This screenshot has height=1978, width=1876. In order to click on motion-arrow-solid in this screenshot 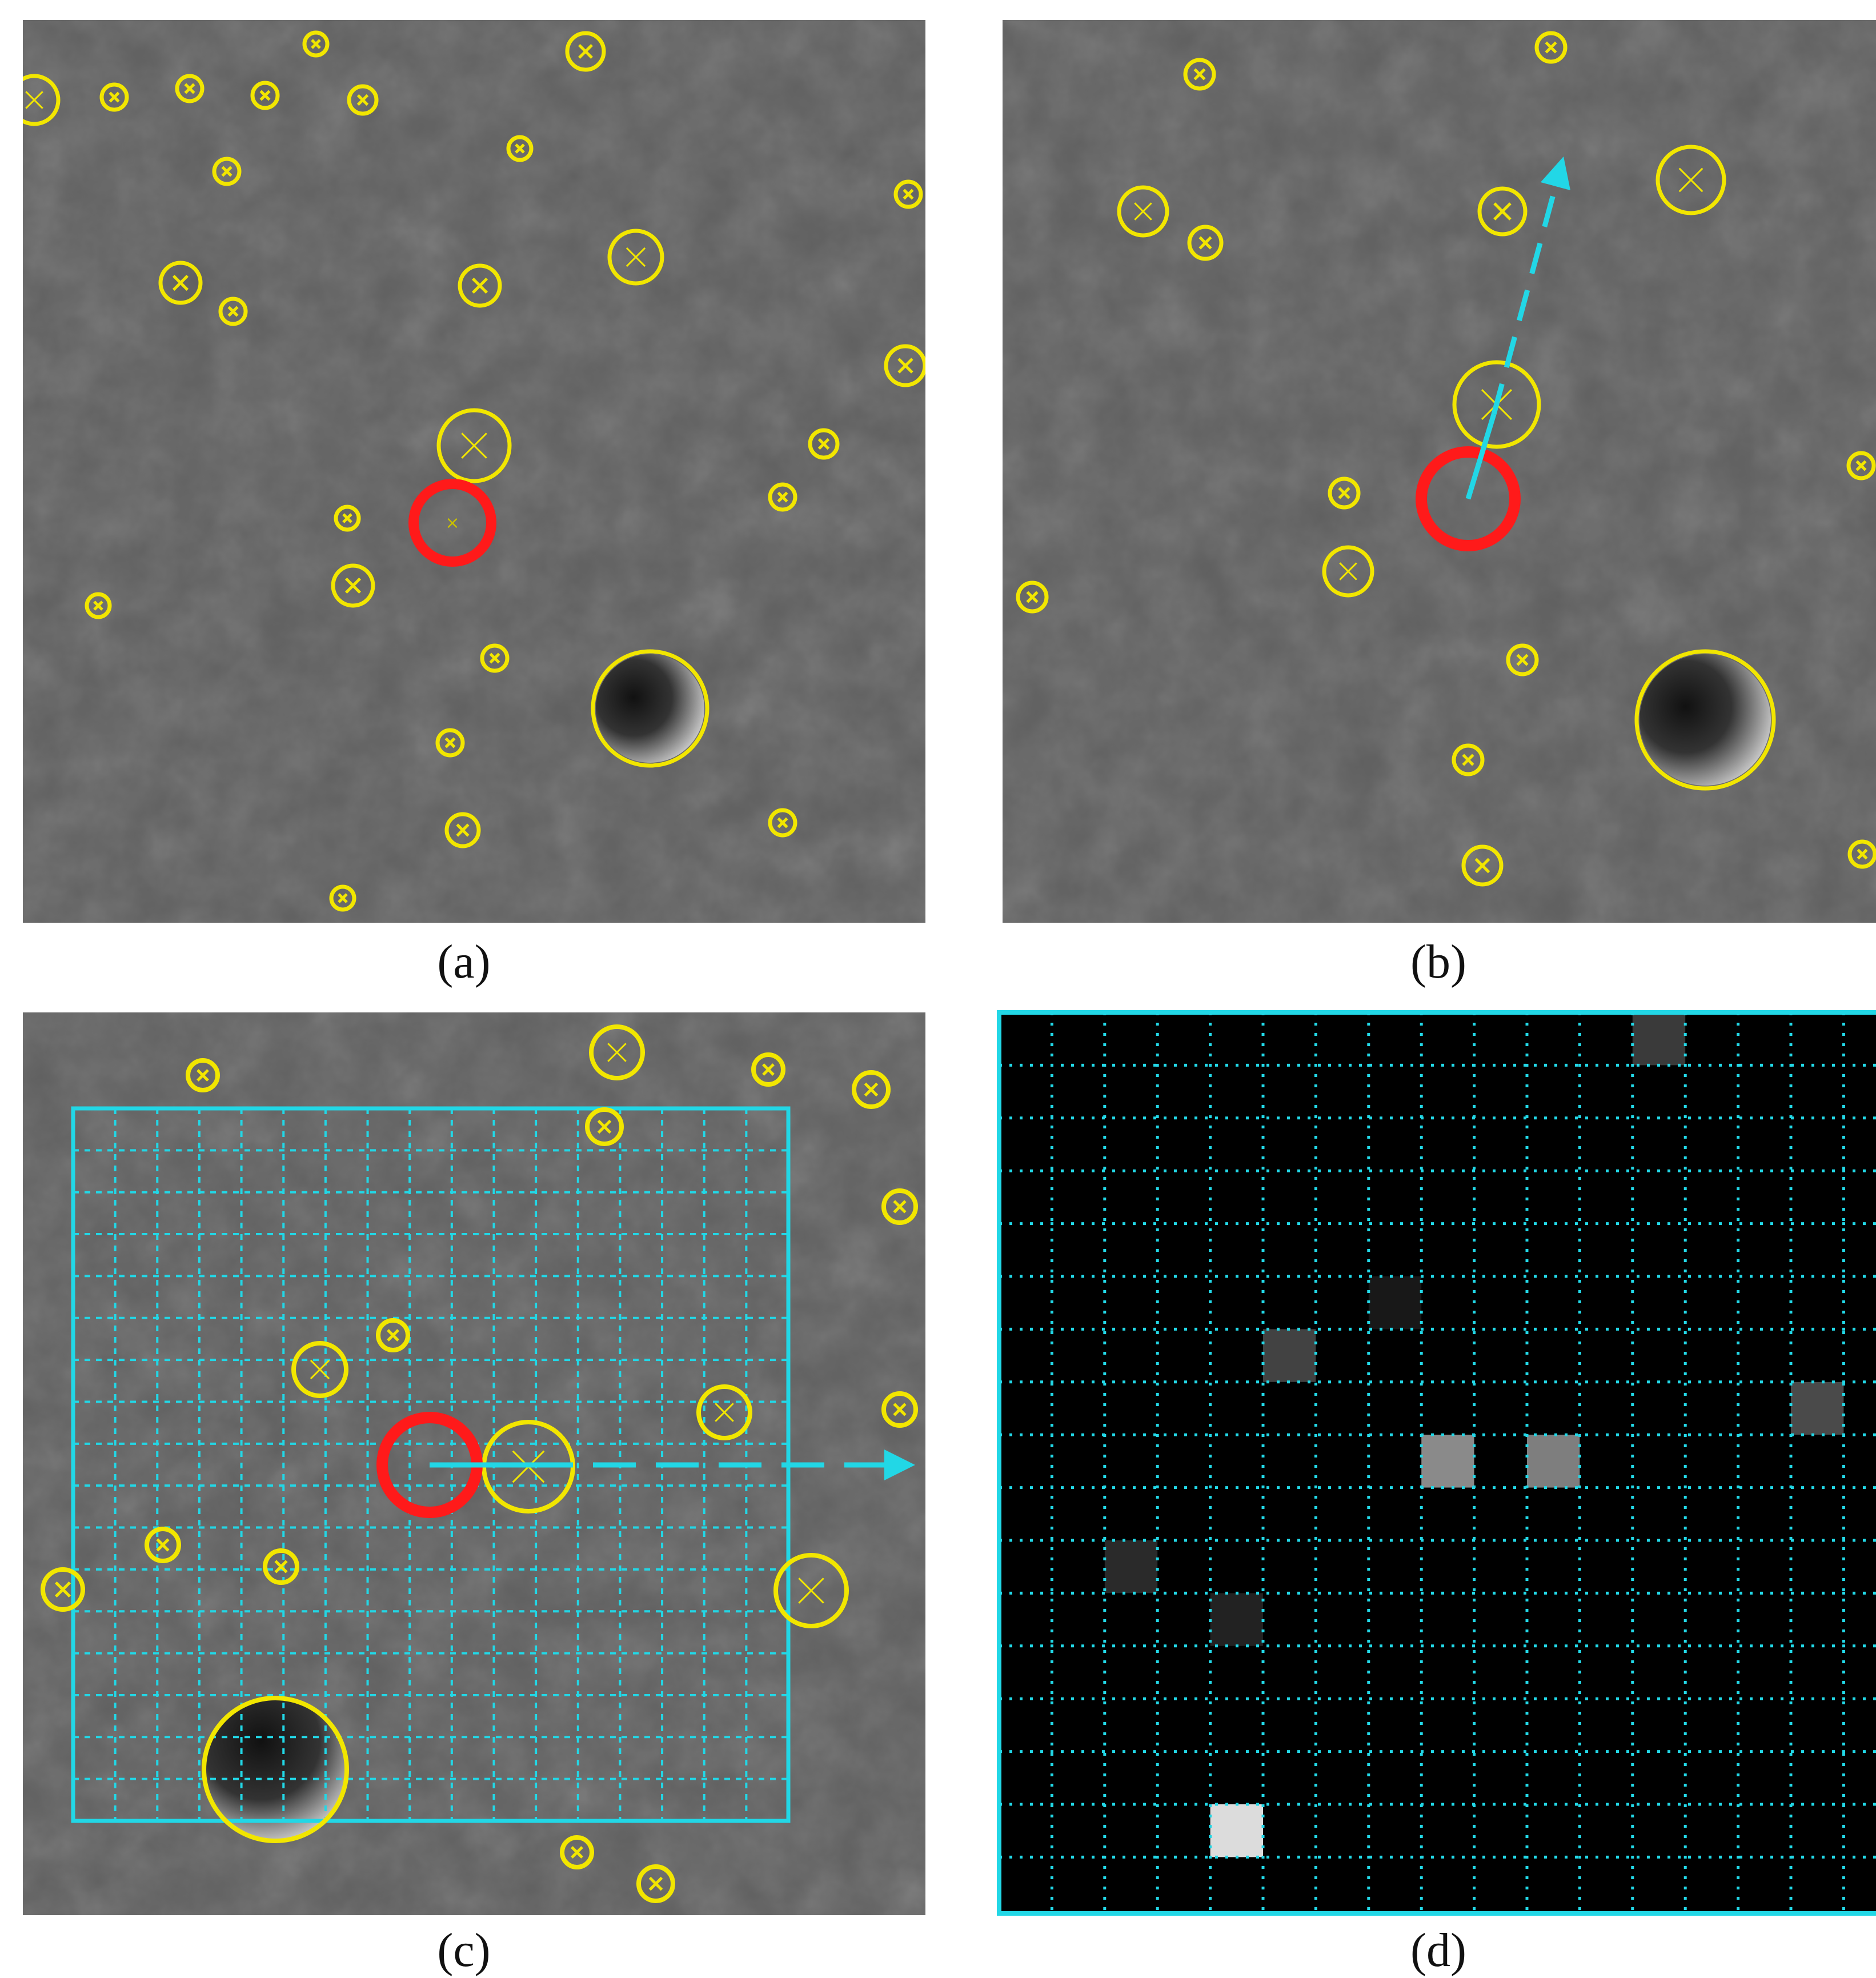, I will do `click(1481, 456)`.